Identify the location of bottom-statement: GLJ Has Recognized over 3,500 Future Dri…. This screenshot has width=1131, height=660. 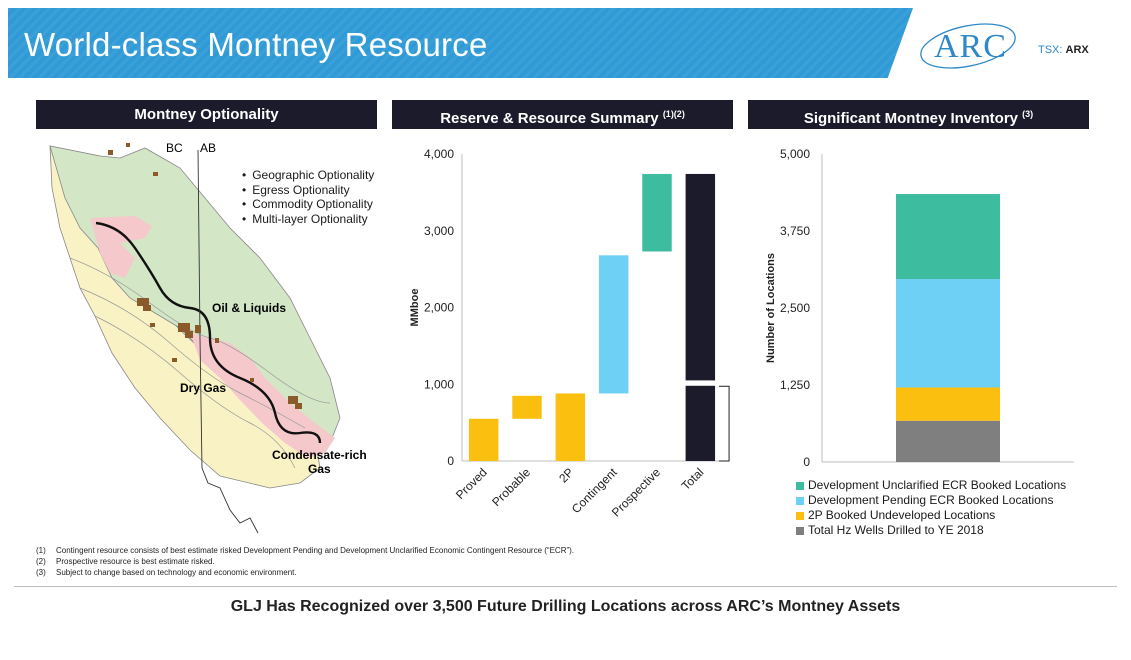
(565, 606).